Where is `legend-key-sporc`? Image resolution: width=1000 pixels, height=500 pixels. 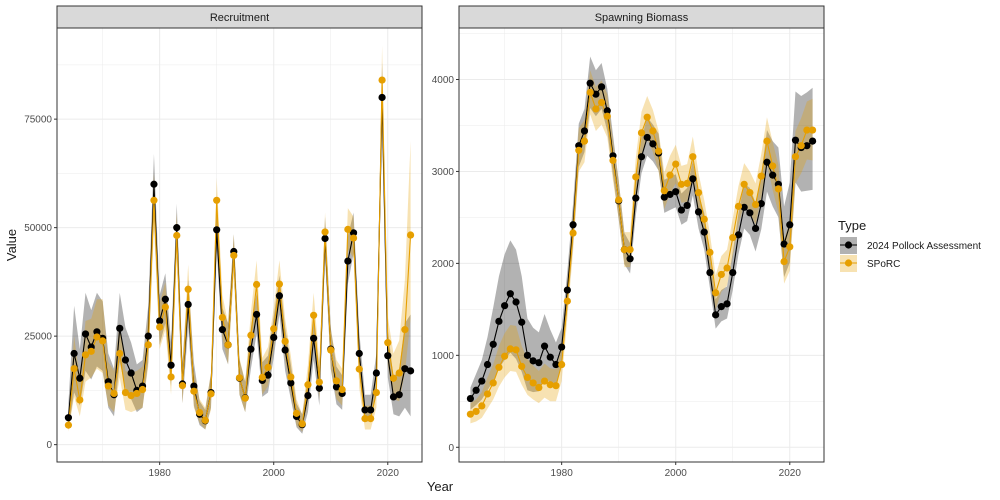
legend-key-sporc is located at coordinates (848, 263).